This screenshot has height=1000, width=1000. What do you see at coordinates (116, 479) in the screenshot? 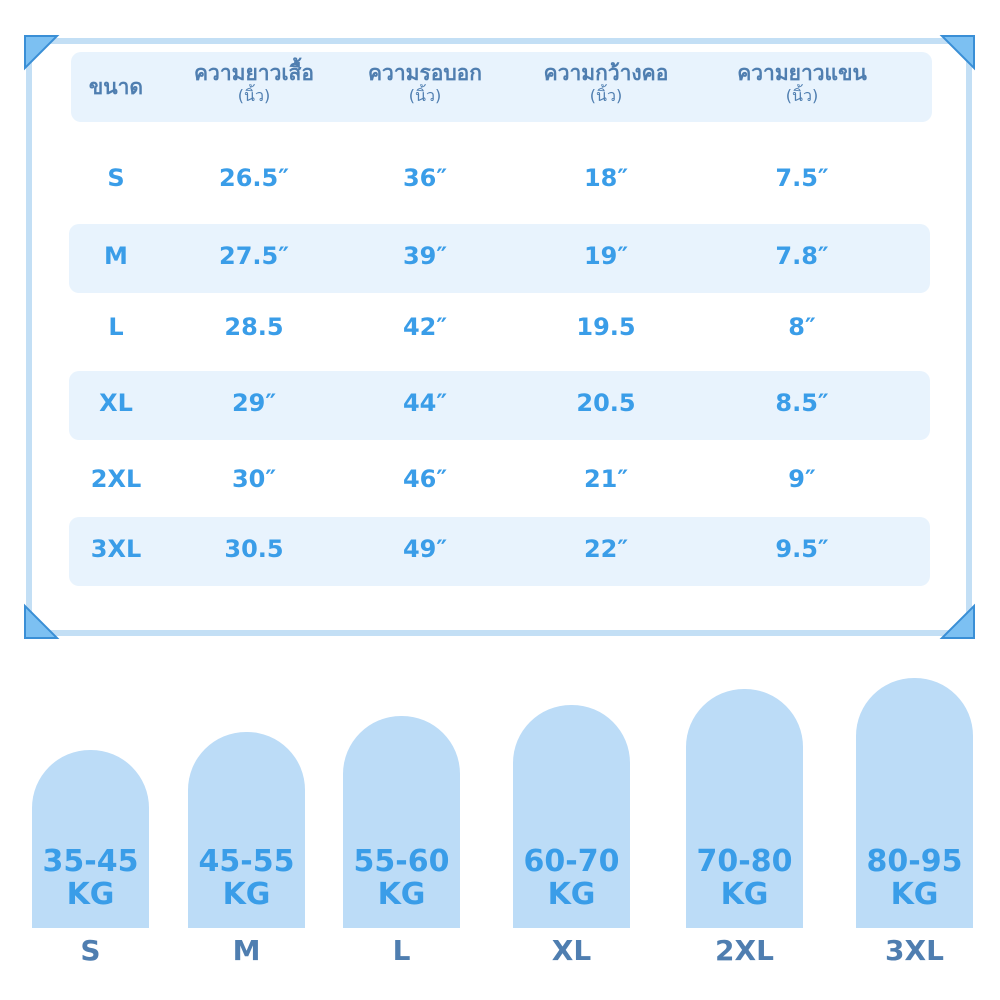
I see `size-cell: 2XL` at bounding box center [116, 479].